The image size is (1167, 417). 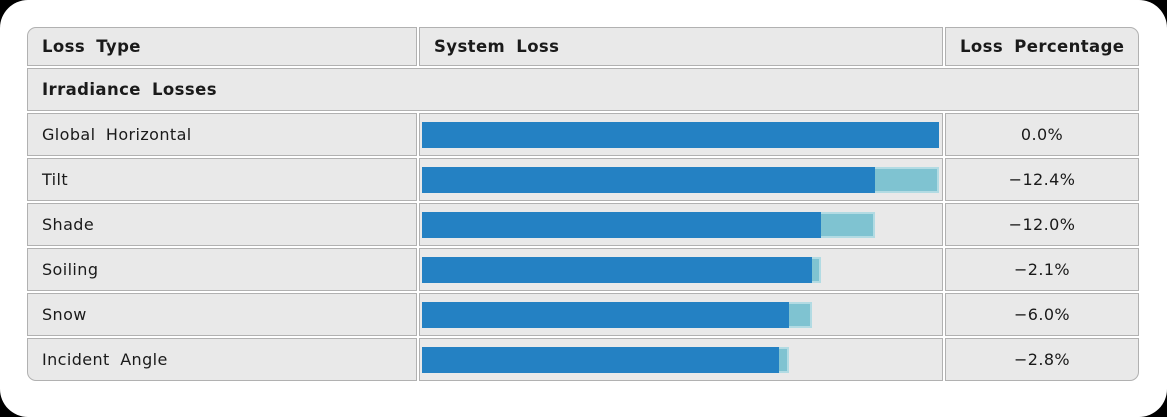 I want to click on section-header-row: Irradiance Losses, so click(x=583, y=89).